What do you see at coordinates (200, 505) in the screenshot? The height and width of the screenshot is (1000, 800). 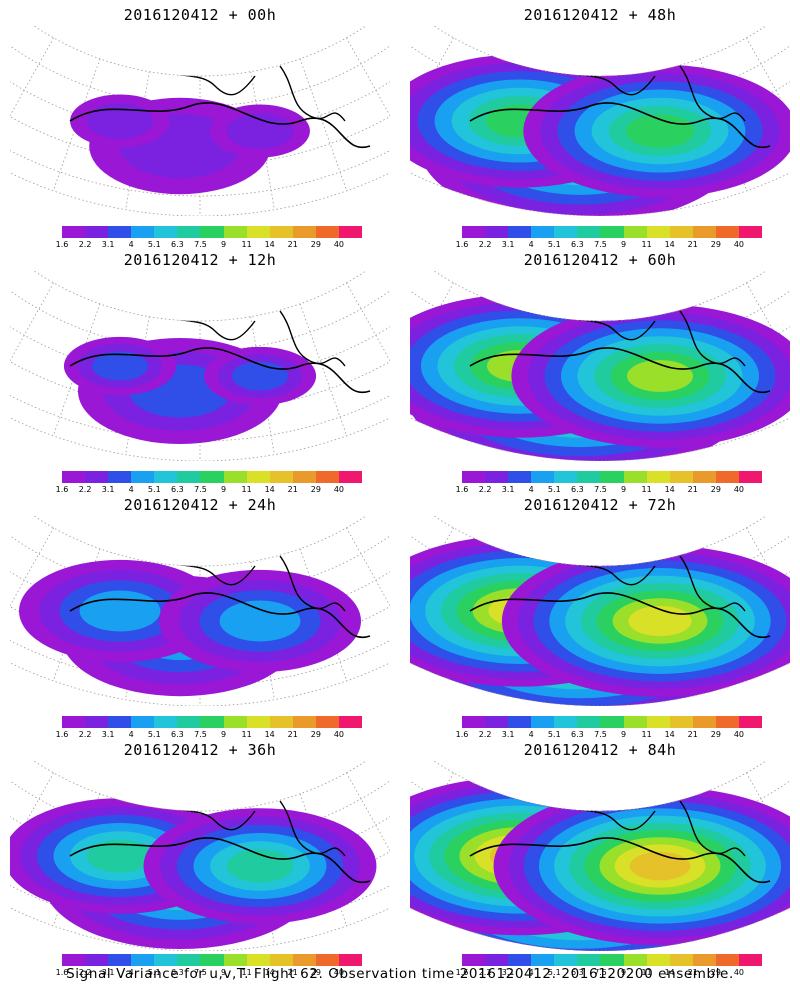 I see `panel-title: 2016120412 + 24h` at bounding box center [200, 505].